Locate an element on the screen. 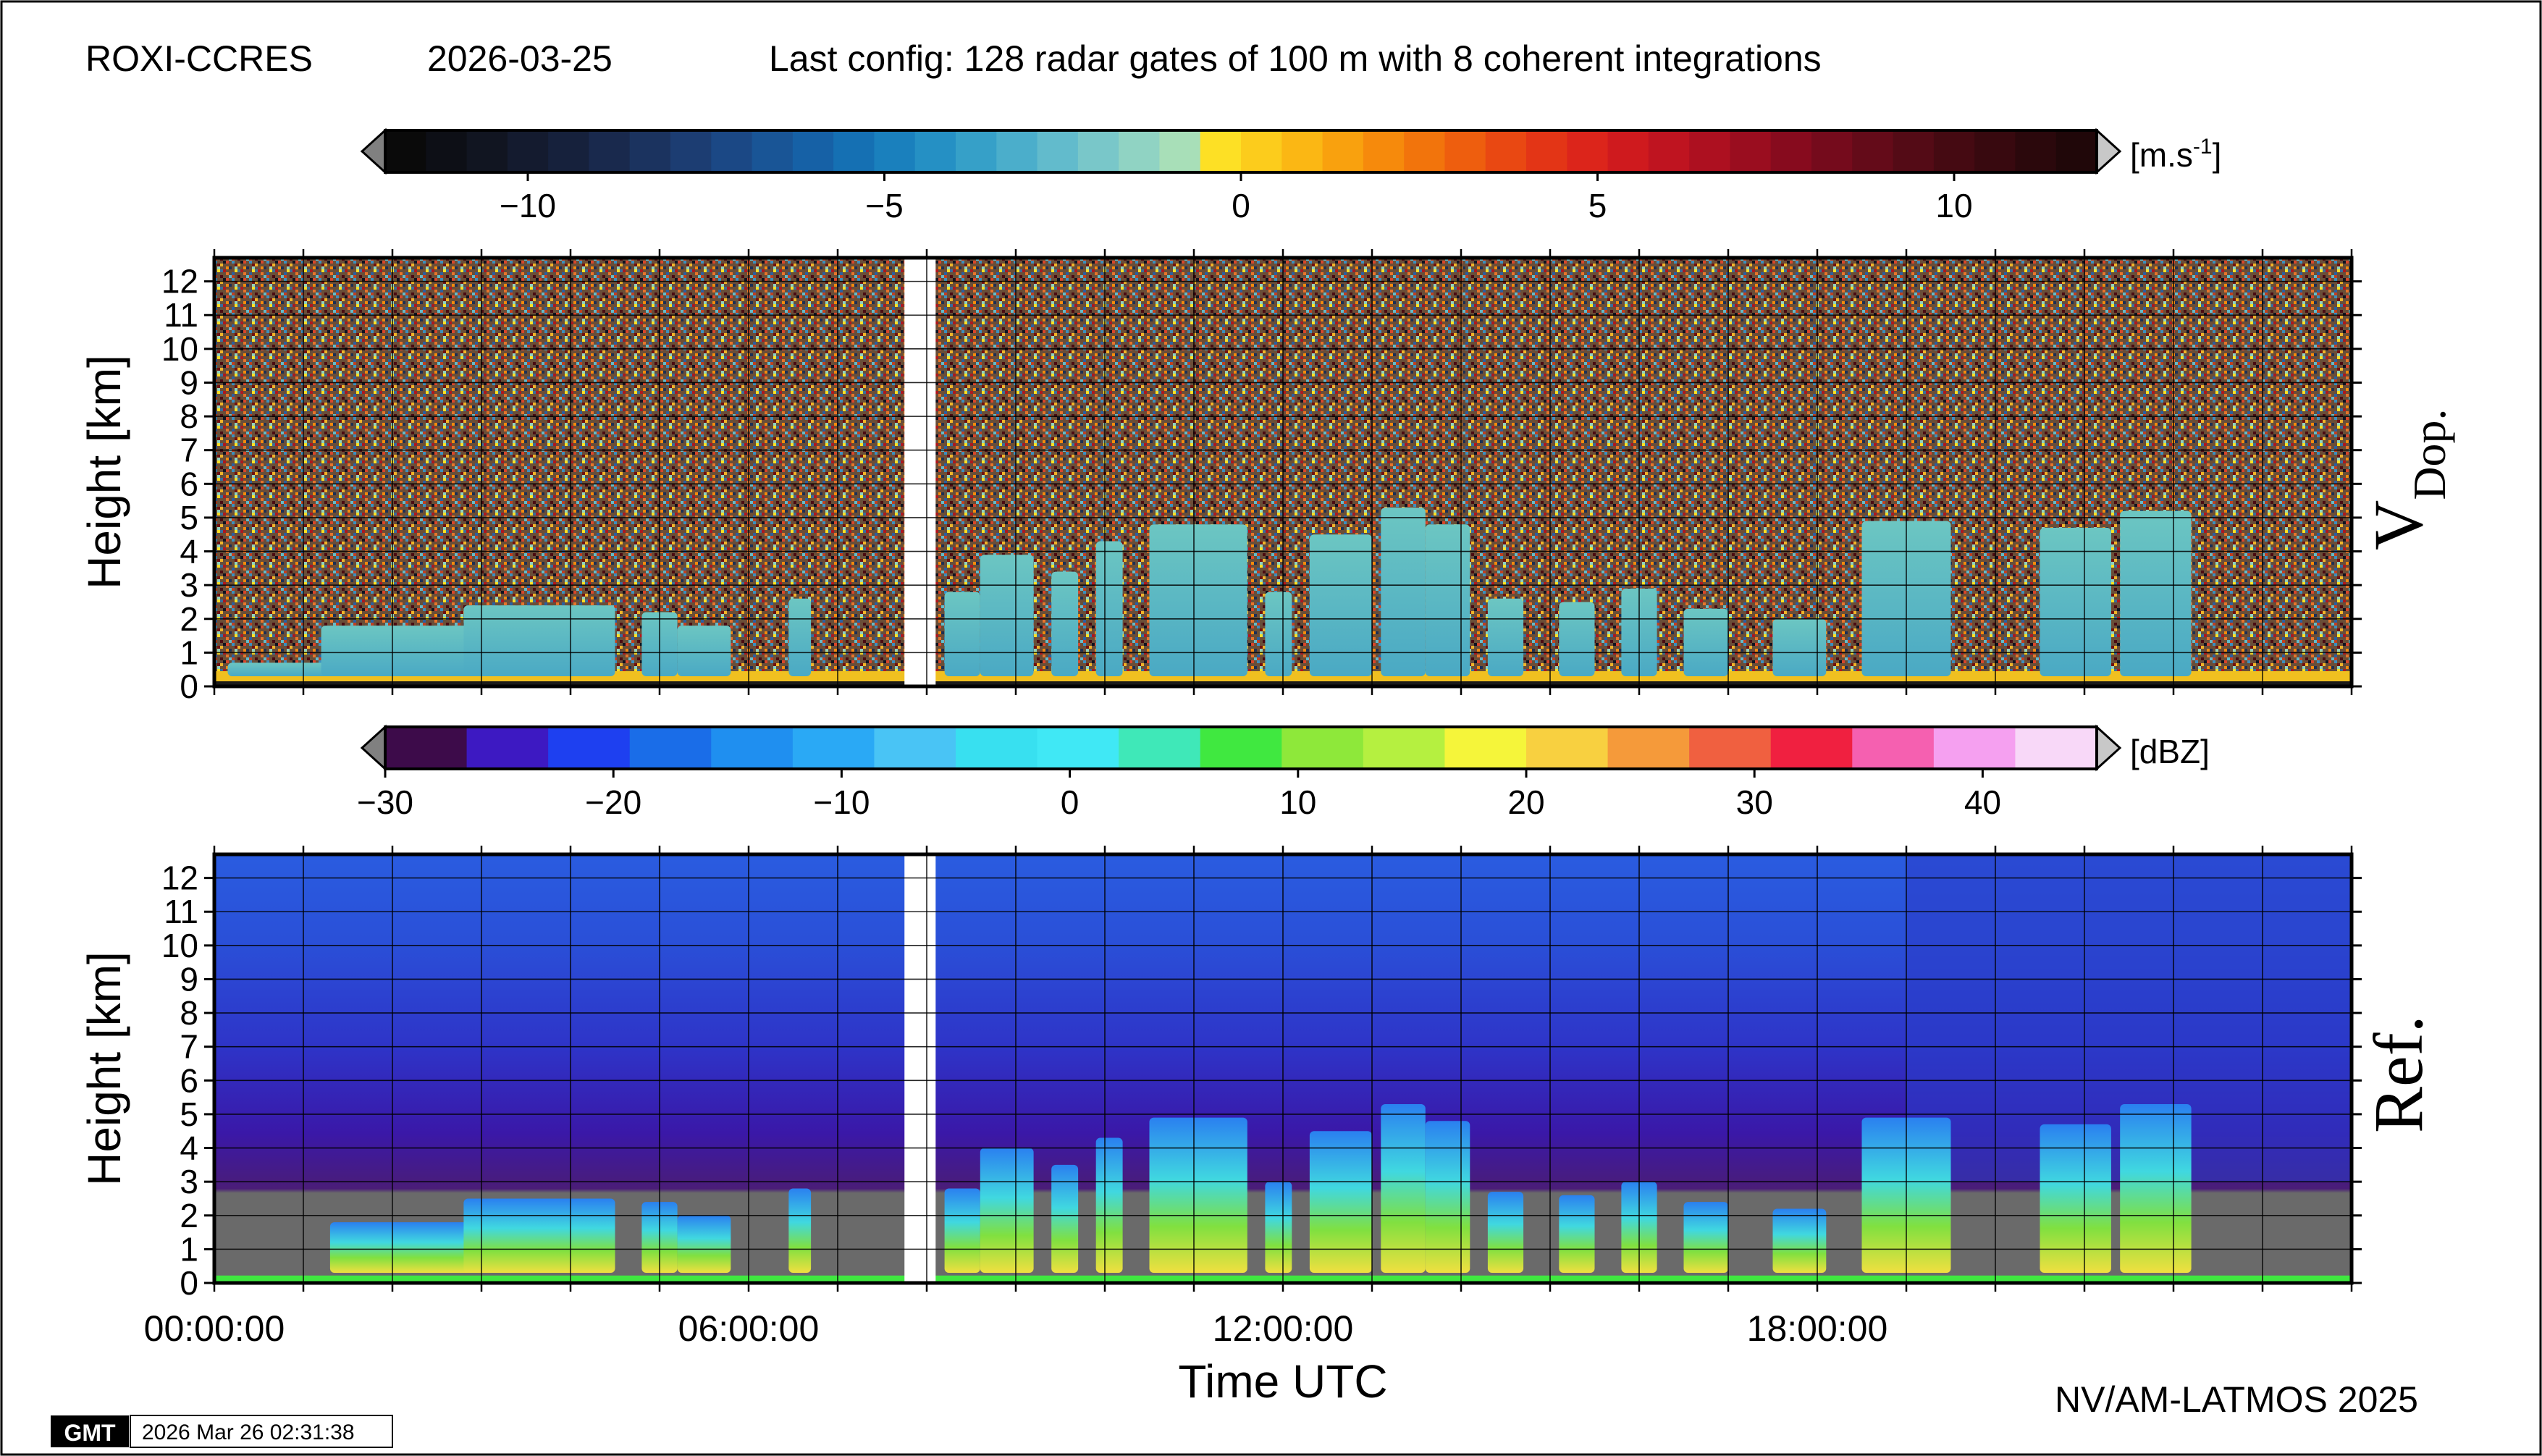  y-tick-label: 2 is located at coordinates (189, 619).